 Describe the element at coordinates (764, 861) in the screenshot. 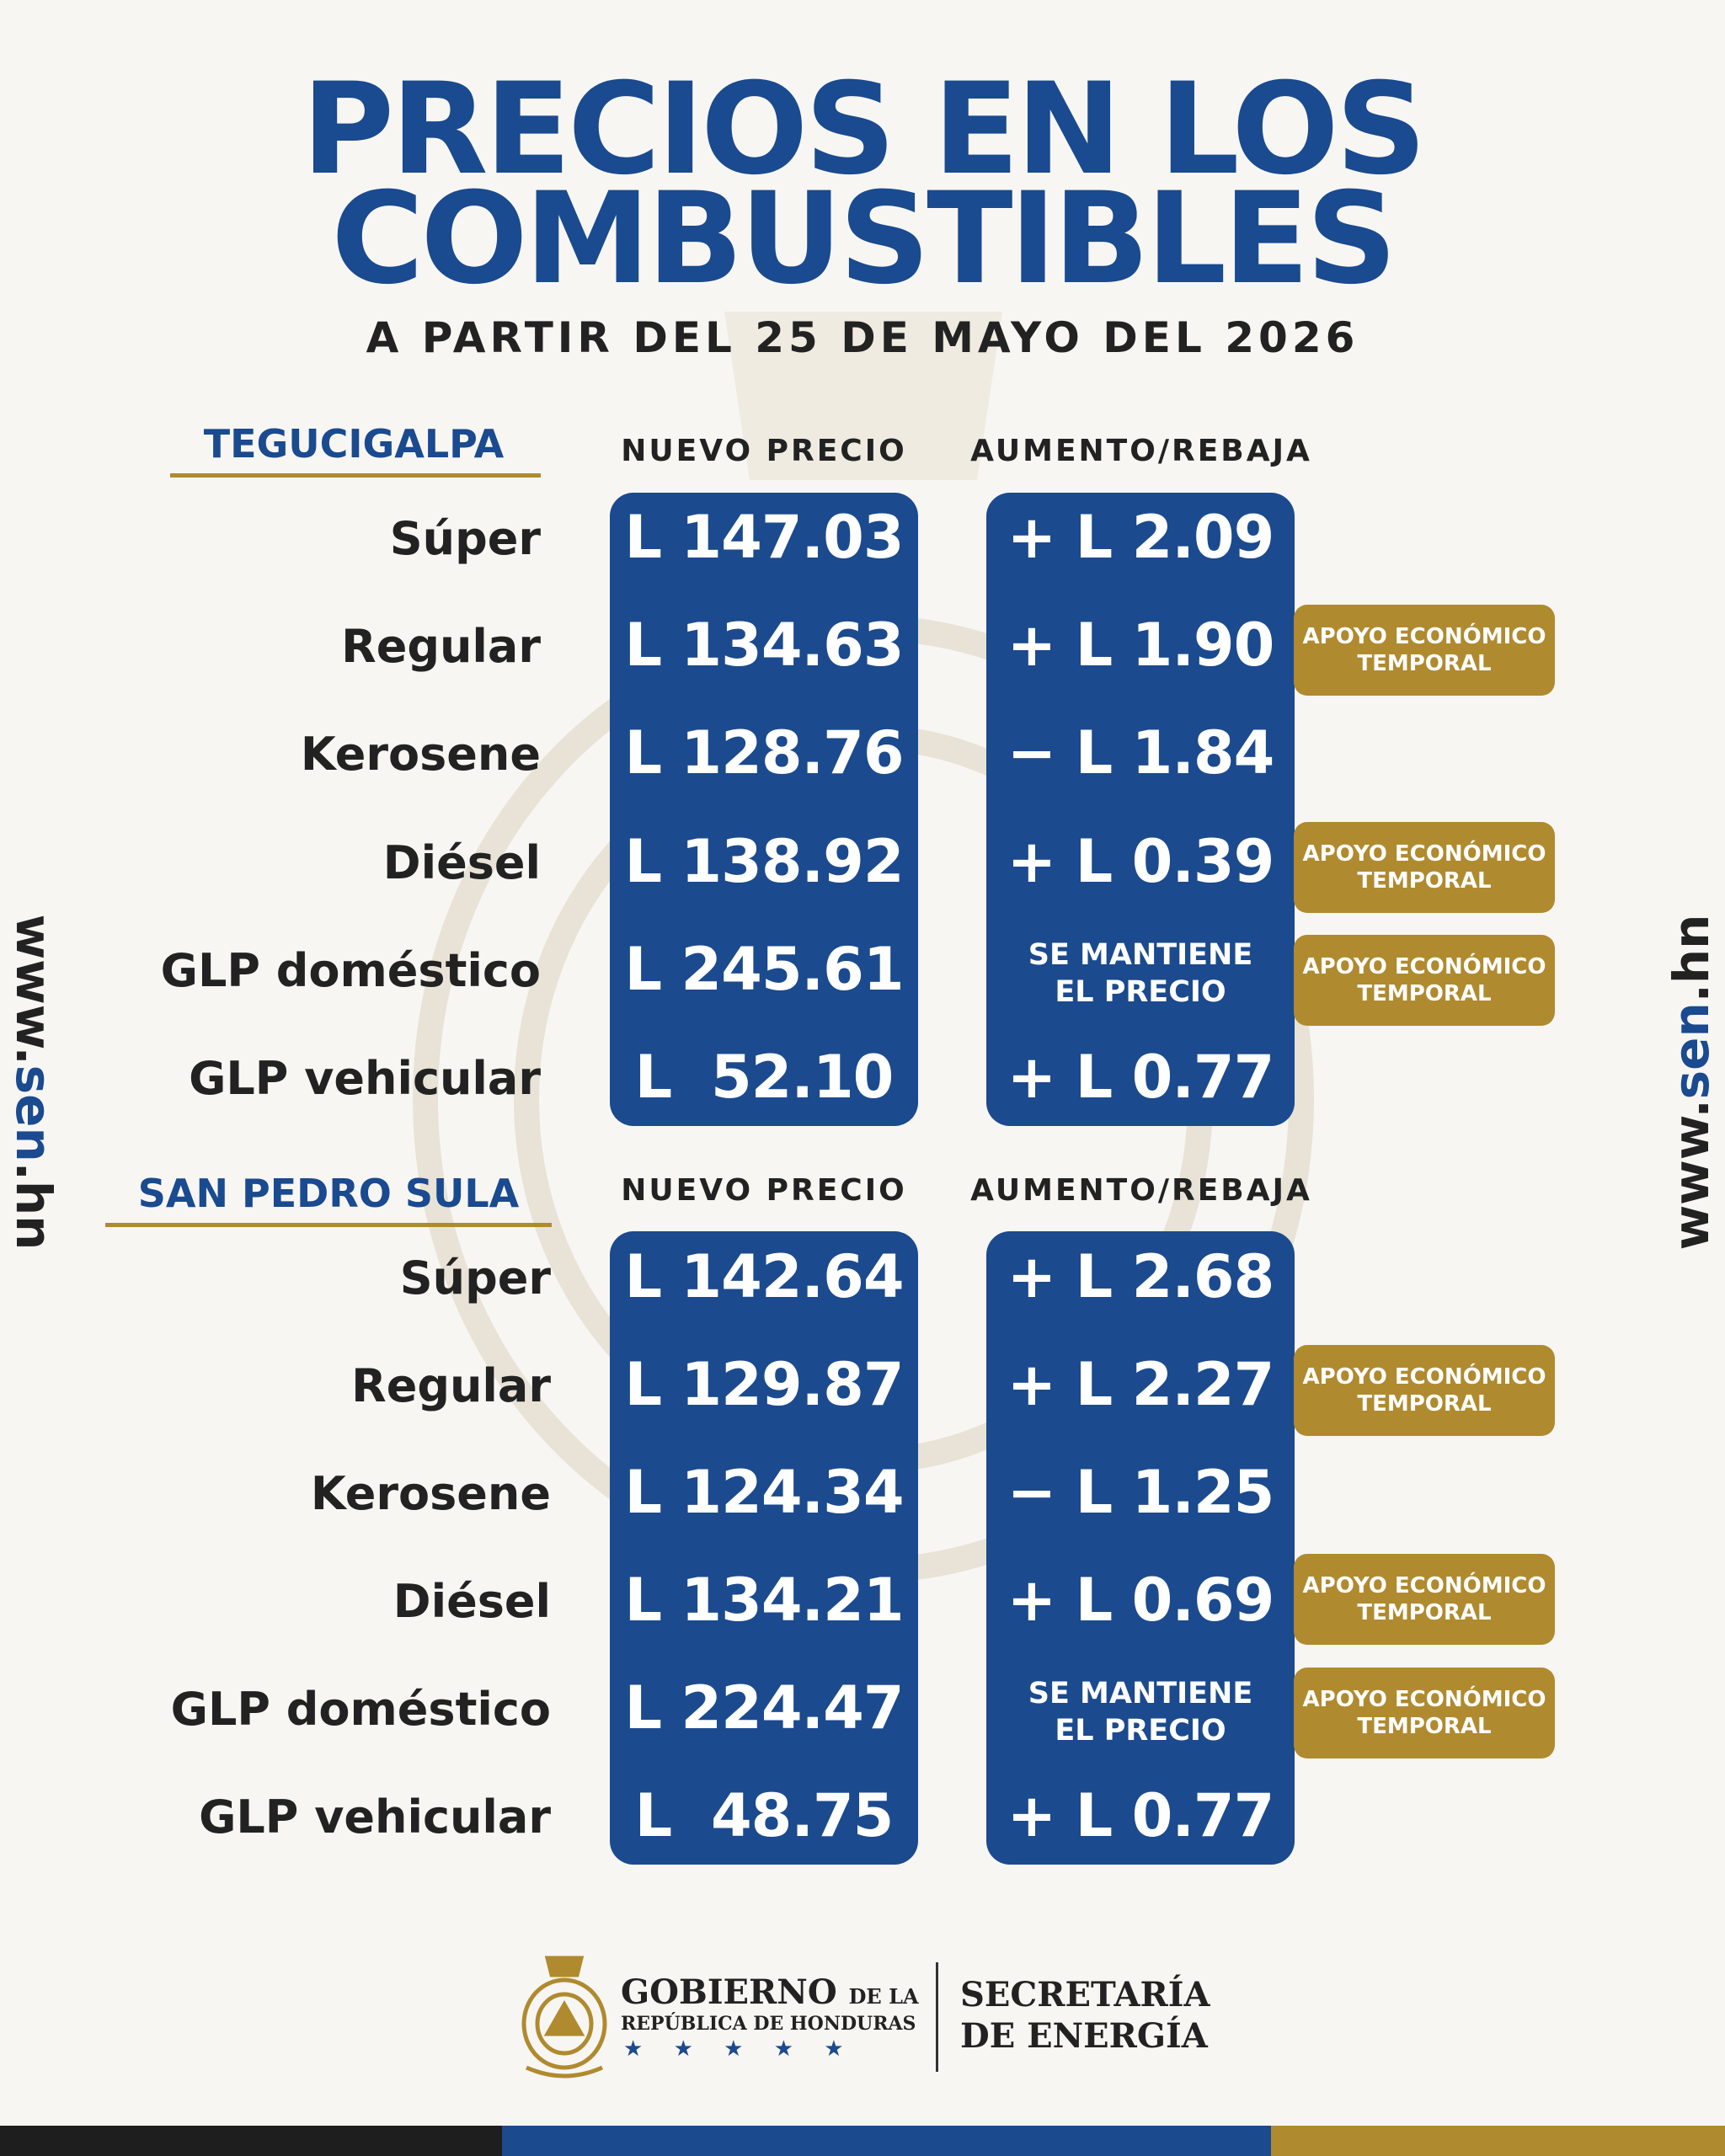

I see `price-value: L 138.92` at that location.